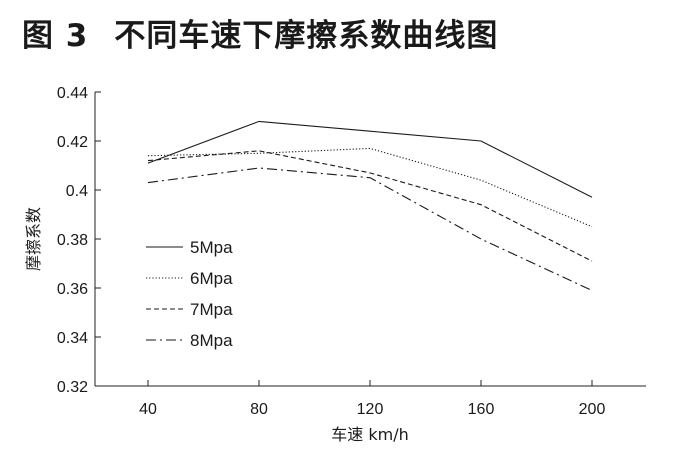 This screenshot has height=453, width=676. What do you see at coordinates (211, 247) in the screenshot?
I see `legend-label: 5Mpa` at bounding box center [211, 247].